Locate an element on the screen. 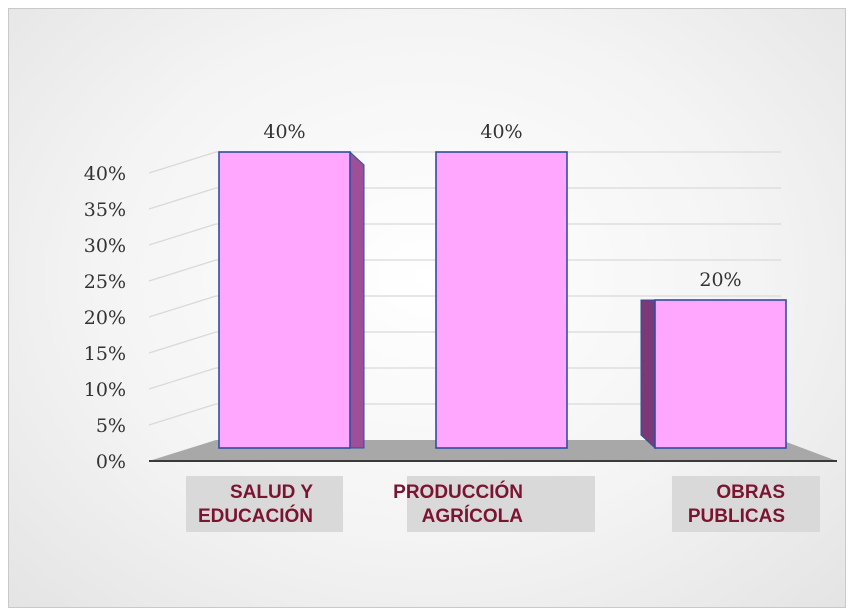 Image resolution: width=854 pixels, height=616 pixels. y-tick-label: 30% is located at coordinates (105, 246).